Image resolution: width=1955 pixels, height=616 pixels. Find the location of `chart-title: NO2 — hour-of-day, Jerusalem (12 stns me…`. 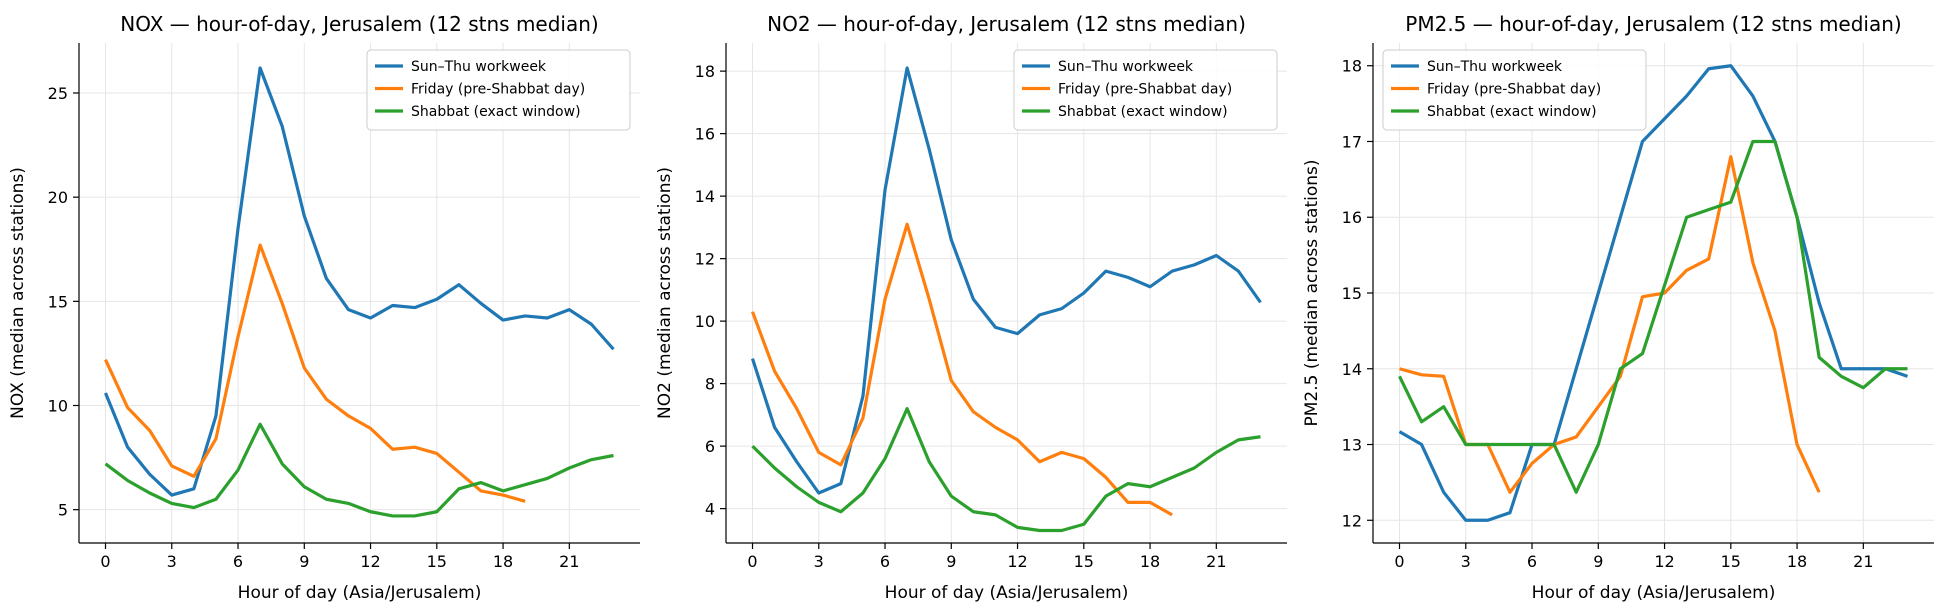

chart-title: NO2 — hour-of-day, Jerusalem (12 stns me… is located at coordinates (1006, 24).